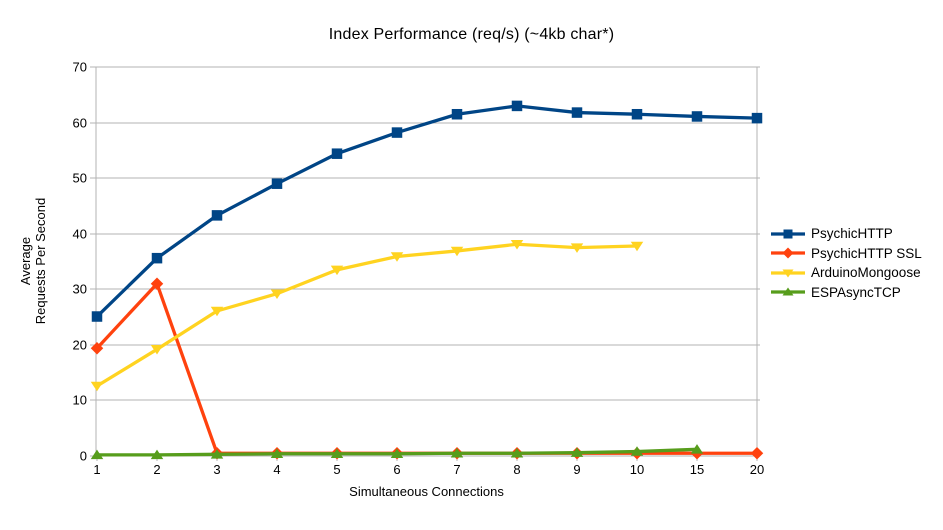 The width and height of the screenshot is (943, 530). I want to click on x-tick-label: 9, so click(576, 469).